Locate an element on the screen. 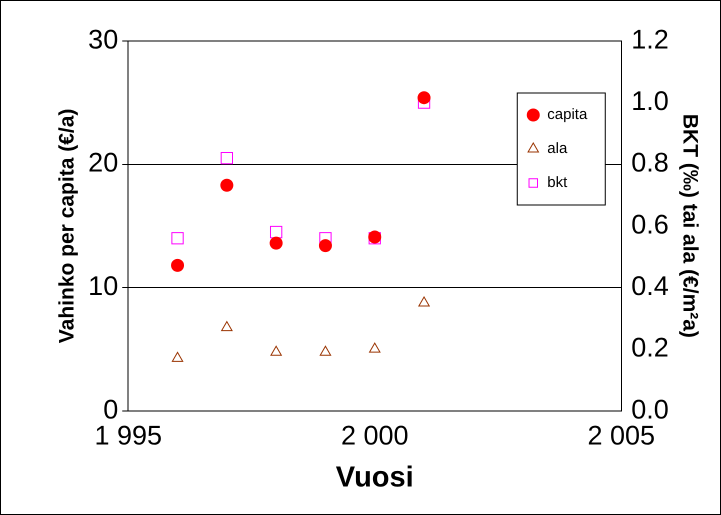  legend-label: bkt is located at coordinates (557, 183).